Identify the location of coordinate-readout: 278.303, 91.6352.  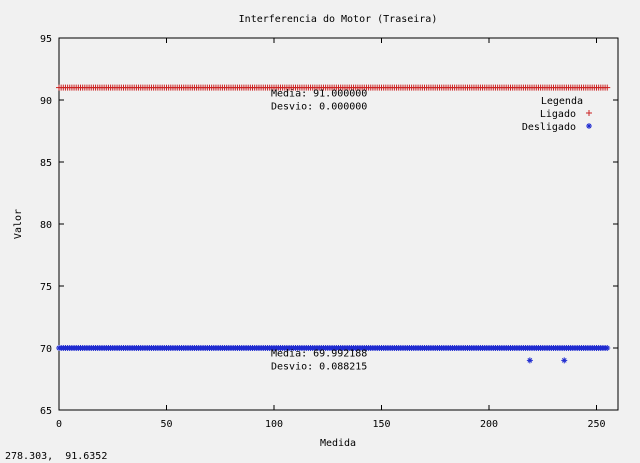
(56, 456).